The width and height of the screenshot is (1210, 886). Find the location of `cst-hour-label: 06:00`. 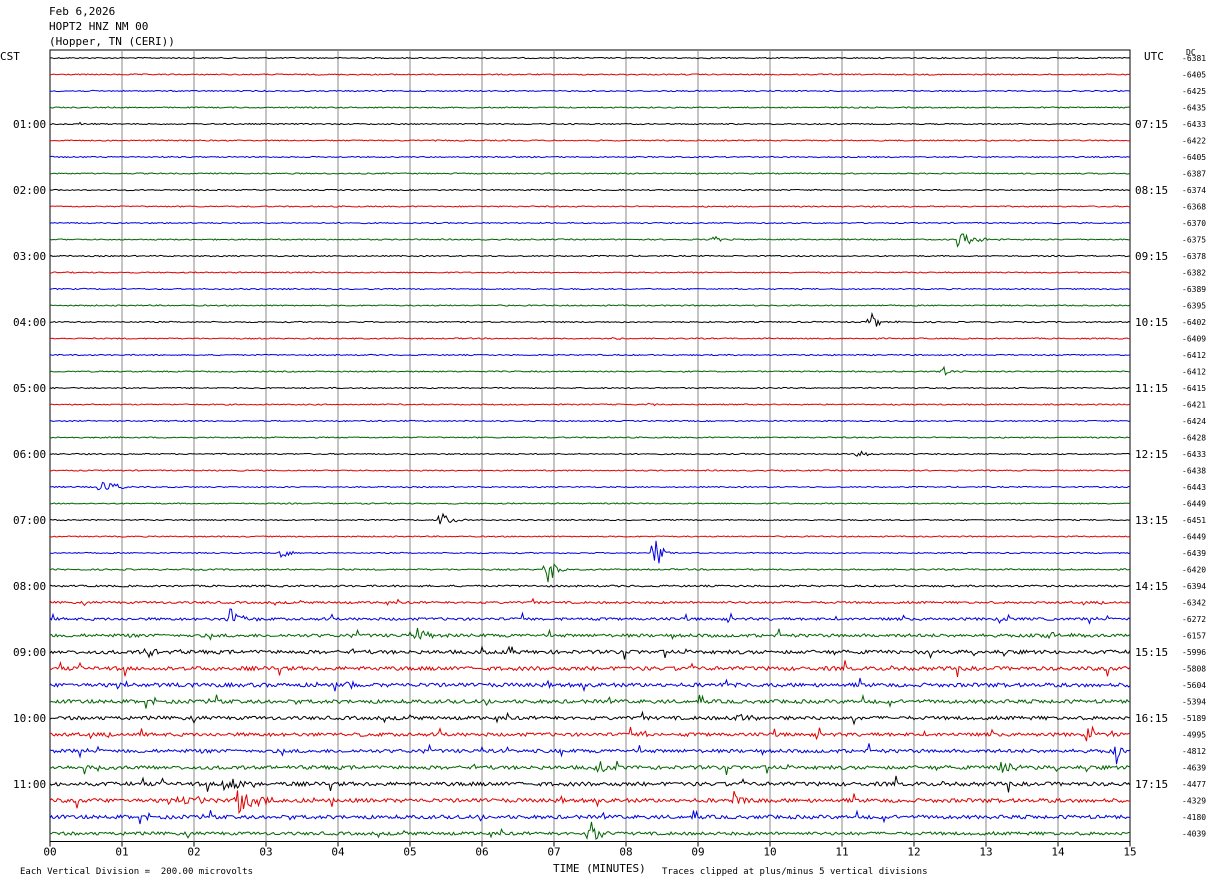

cst-hour-label: 06:00 is located at coordinates (29, 454).